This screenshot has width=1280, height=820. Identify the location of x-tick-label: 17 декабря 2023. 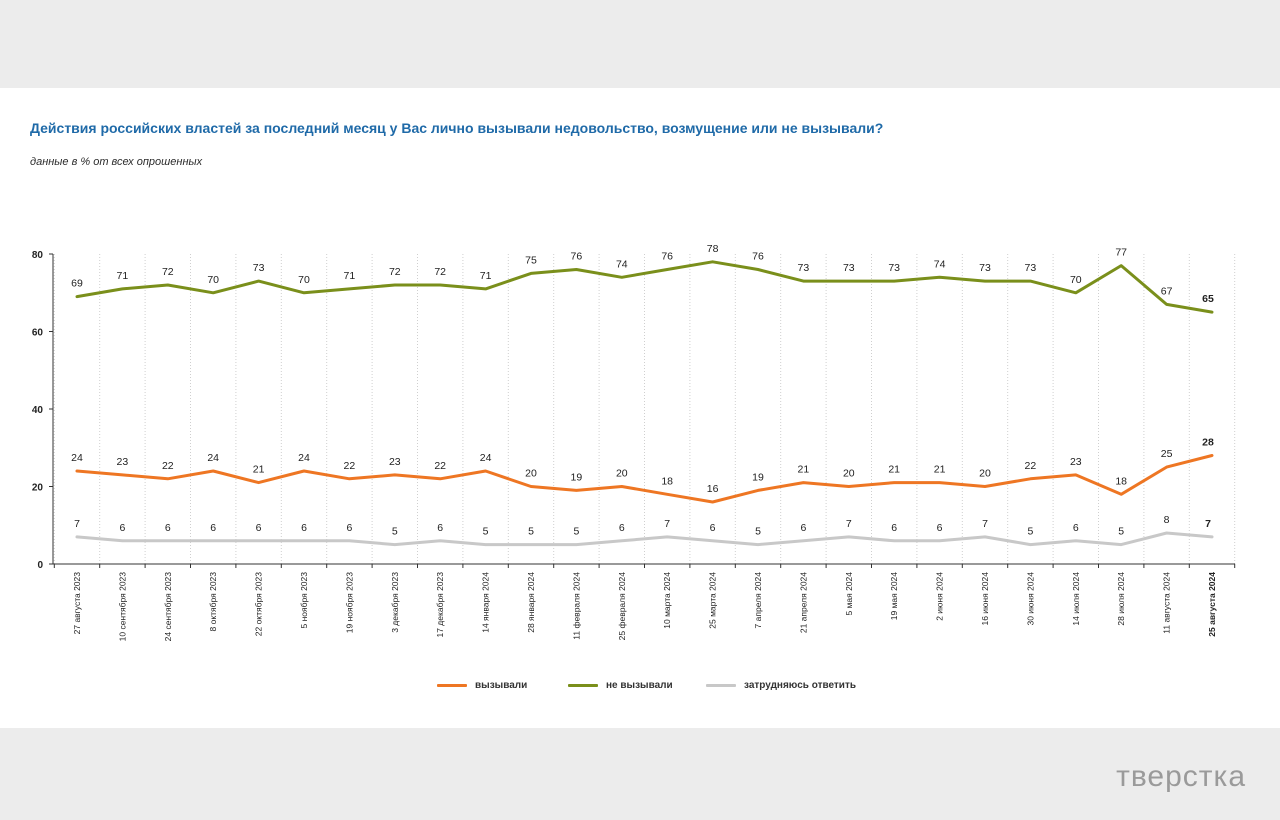
(440, 605).